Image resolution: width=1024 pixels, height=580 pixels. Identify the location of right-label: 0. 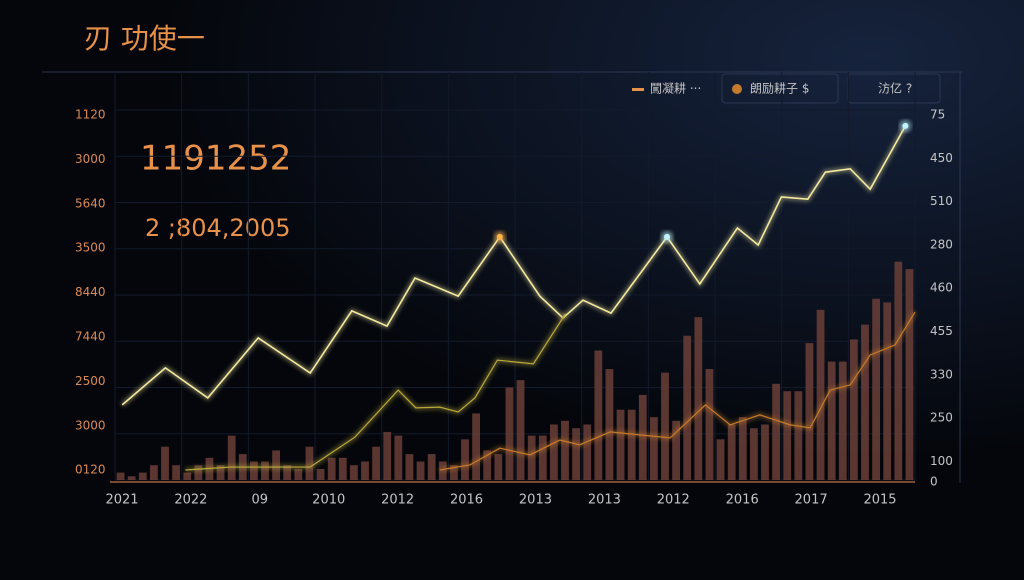
(934, 482).